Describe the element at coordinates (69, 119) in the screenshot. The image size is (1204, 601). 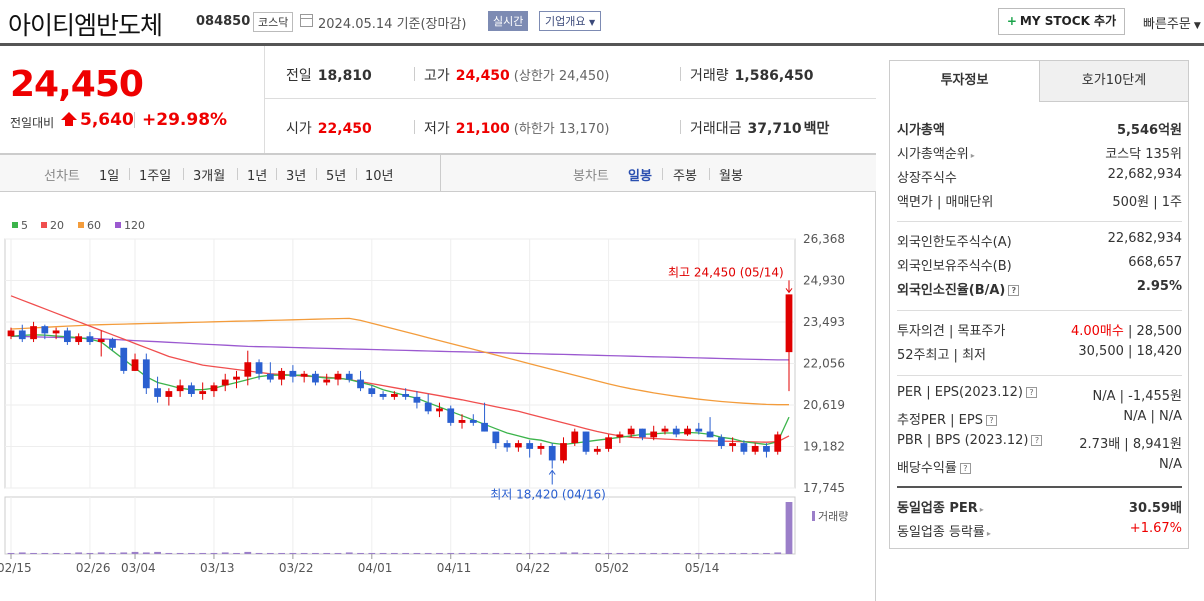
I see `upper-limit-arrow-icon` at that location.